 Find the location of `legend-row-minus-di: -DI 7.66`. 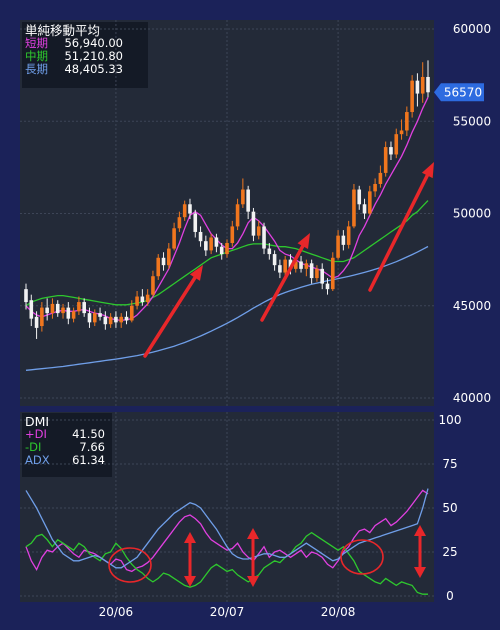

legend-row-minus-di: -DI 7.66 is located at coordinates (65, 447).